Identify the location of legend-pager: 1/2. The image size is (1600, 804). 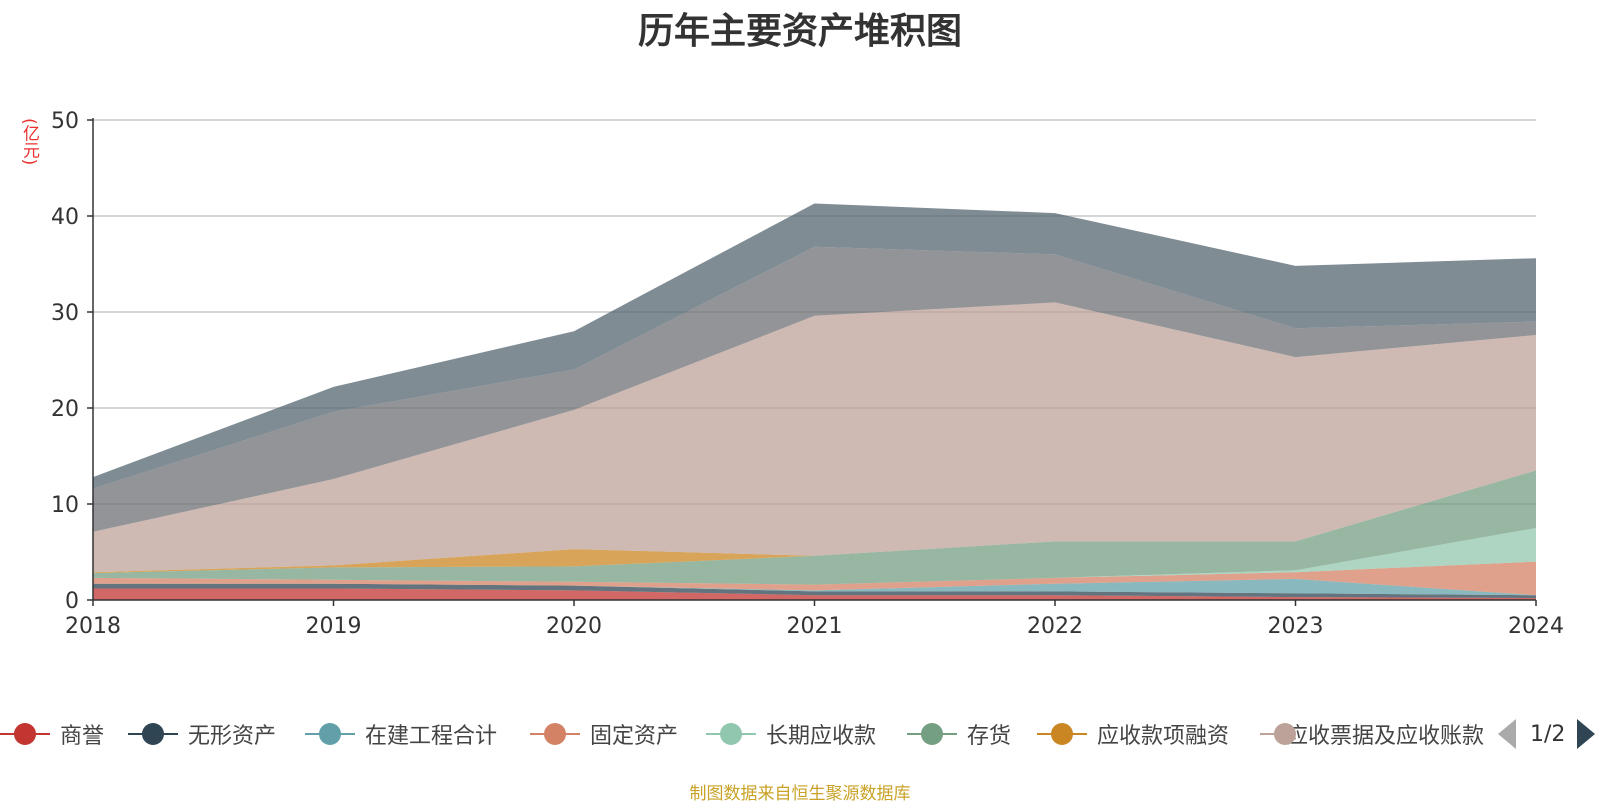
(1547, 734).